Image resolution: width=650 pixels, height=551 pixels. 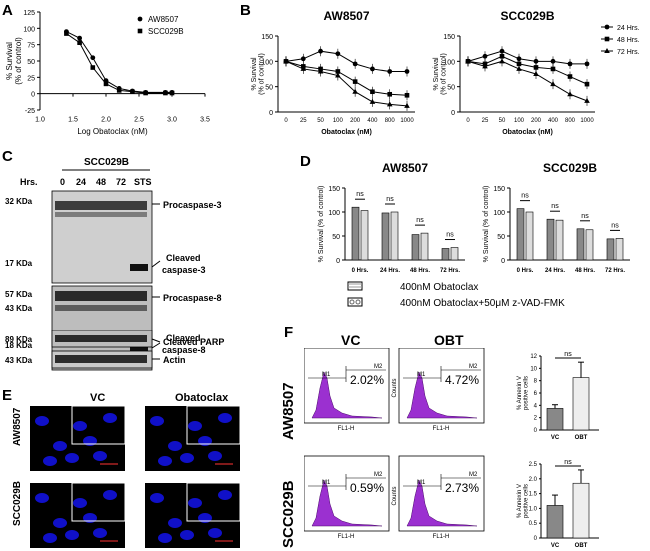 What do you see at coordinates (213, 502) in the screenshot?
I see `inset-box` at bounding box center [213, 502].